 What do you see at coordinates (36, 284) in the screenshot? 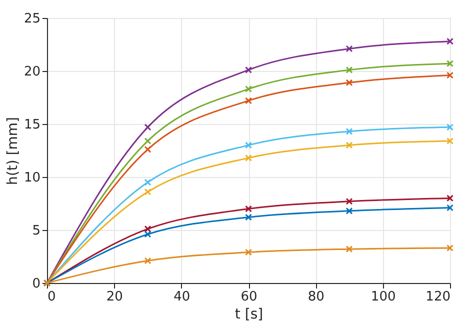
I see `y-tick-label: 0` at bounding box center [36, 284].